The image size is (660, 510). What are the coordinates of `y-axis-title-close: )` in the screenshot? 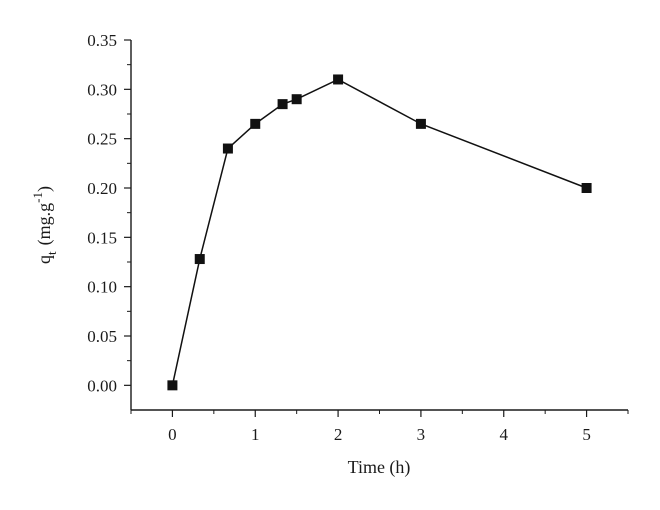 It's located at (44, 189).